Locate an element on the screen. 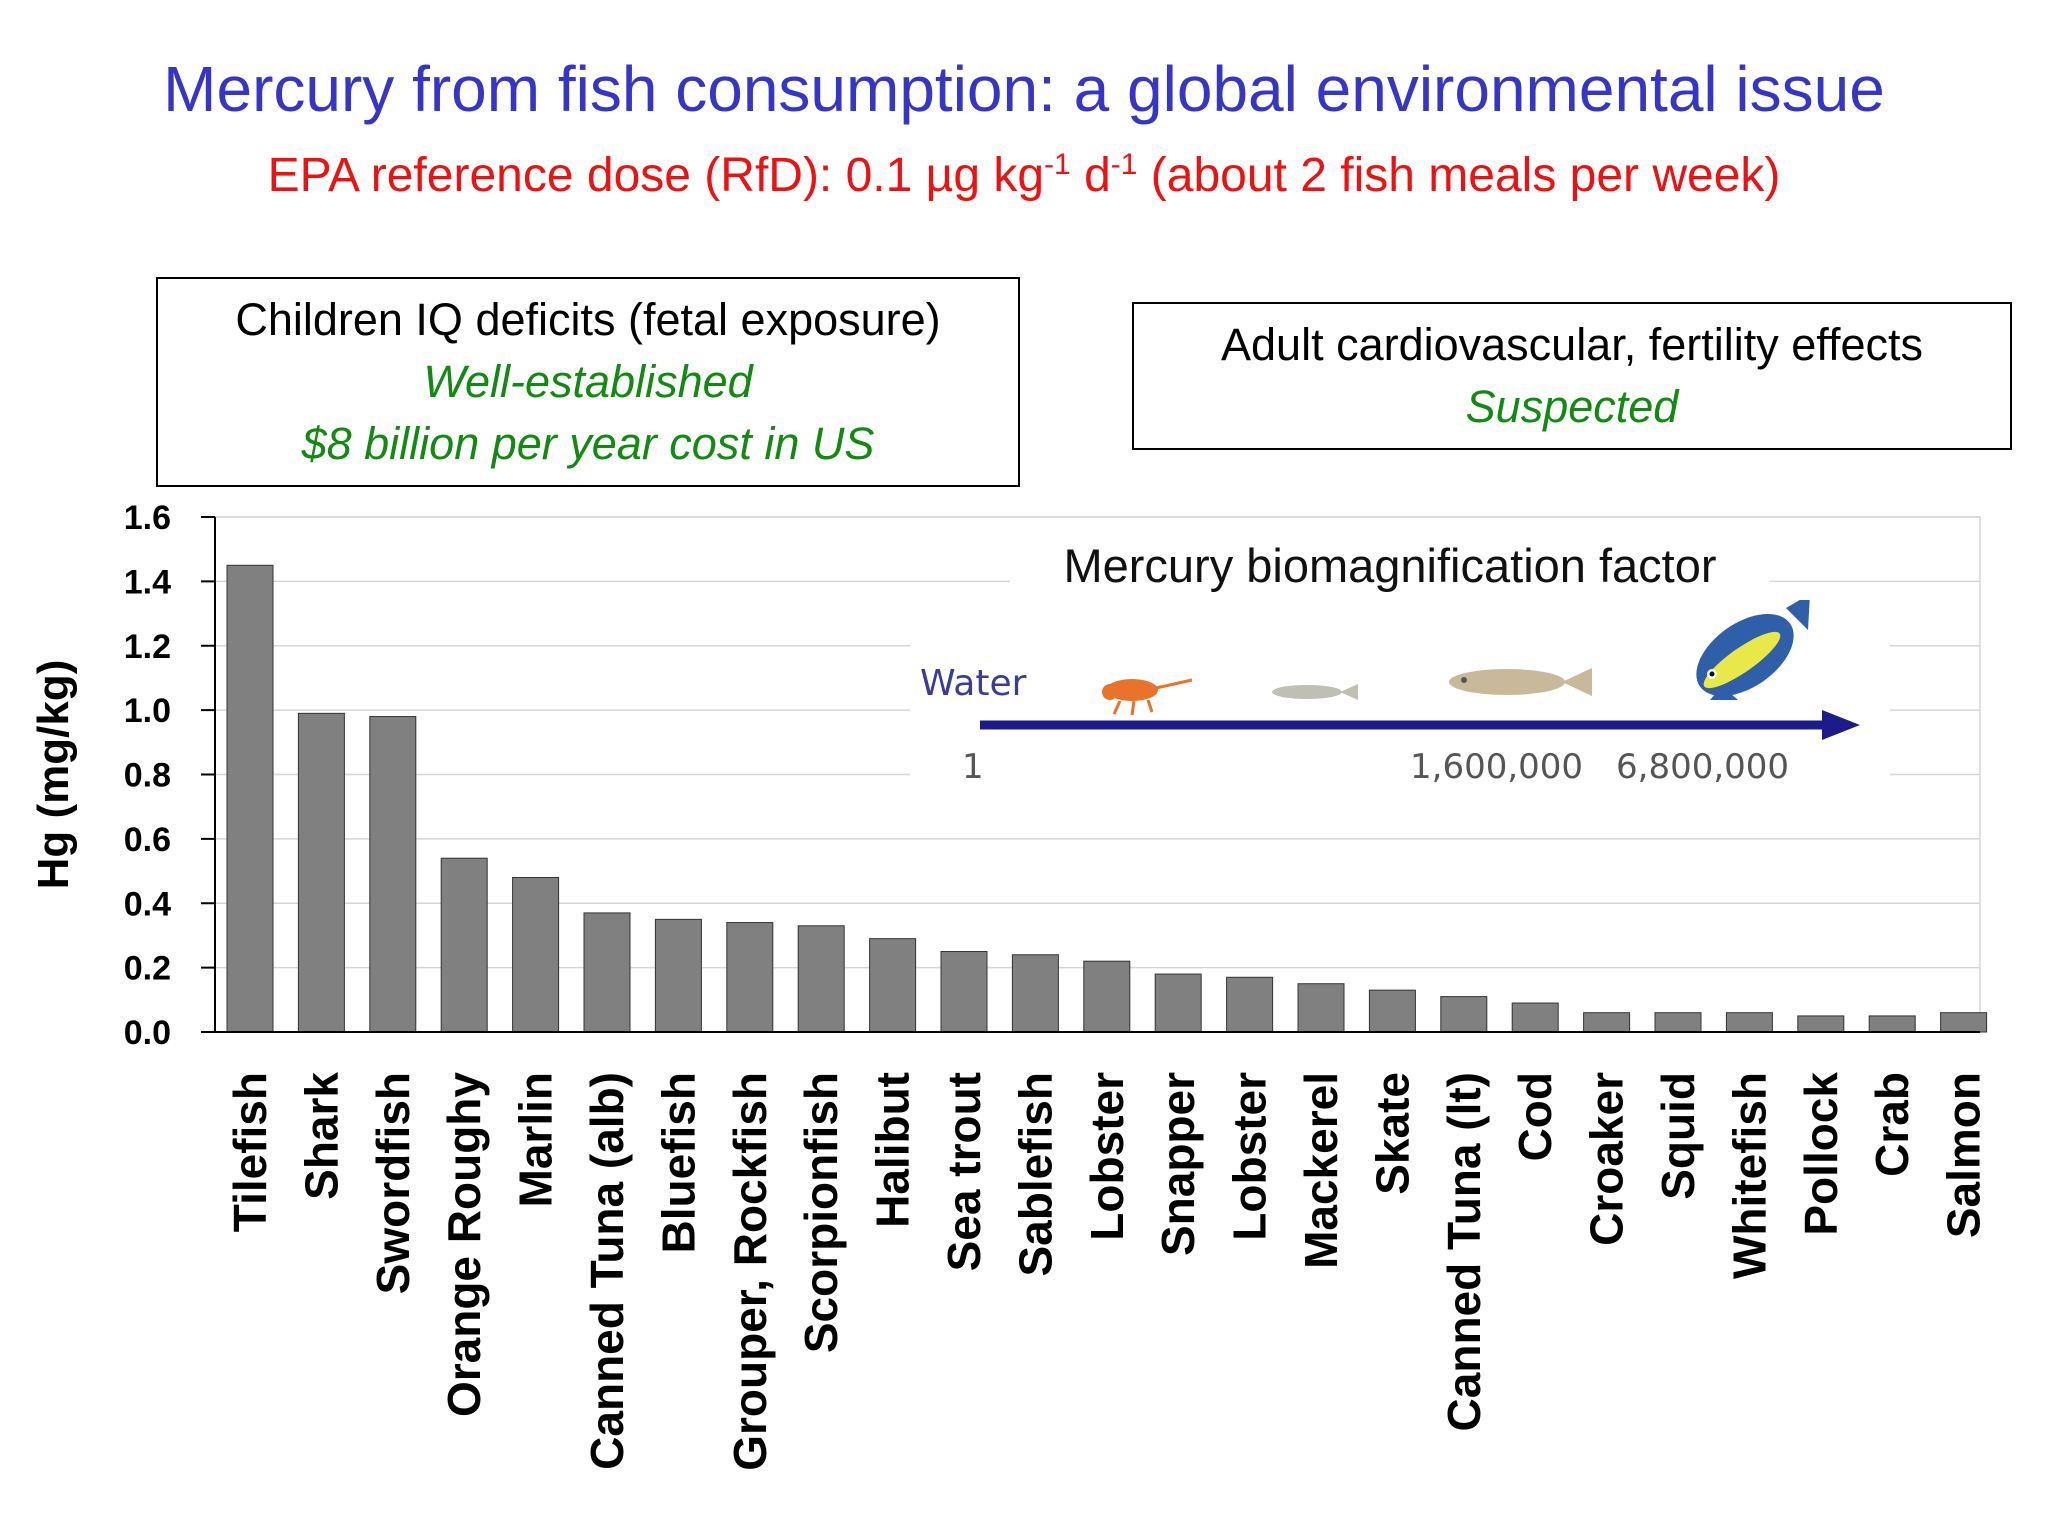  zooplankton-icon is located at coordinates (1147, 697).